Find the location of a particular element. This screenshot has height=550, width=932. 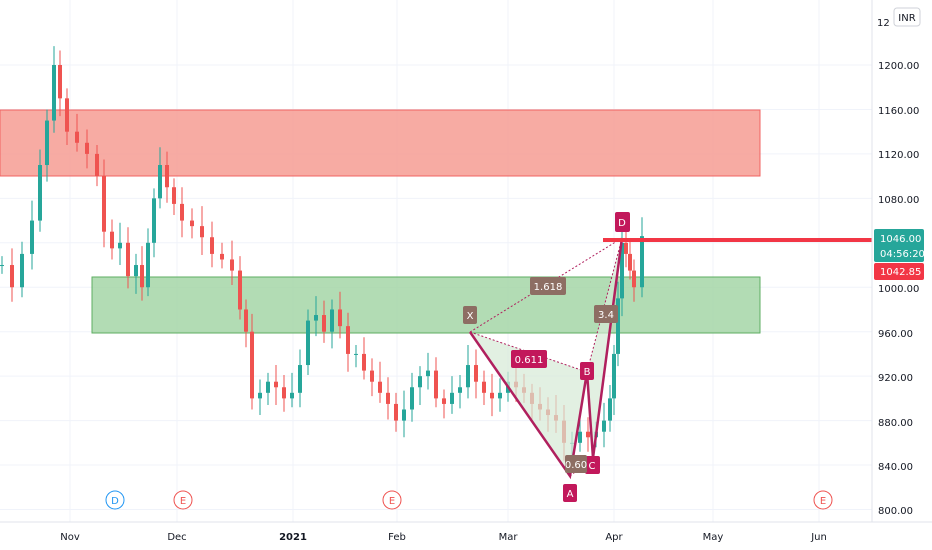

ratio-ac-label: 0.60 is located at coordinates (576, 464).